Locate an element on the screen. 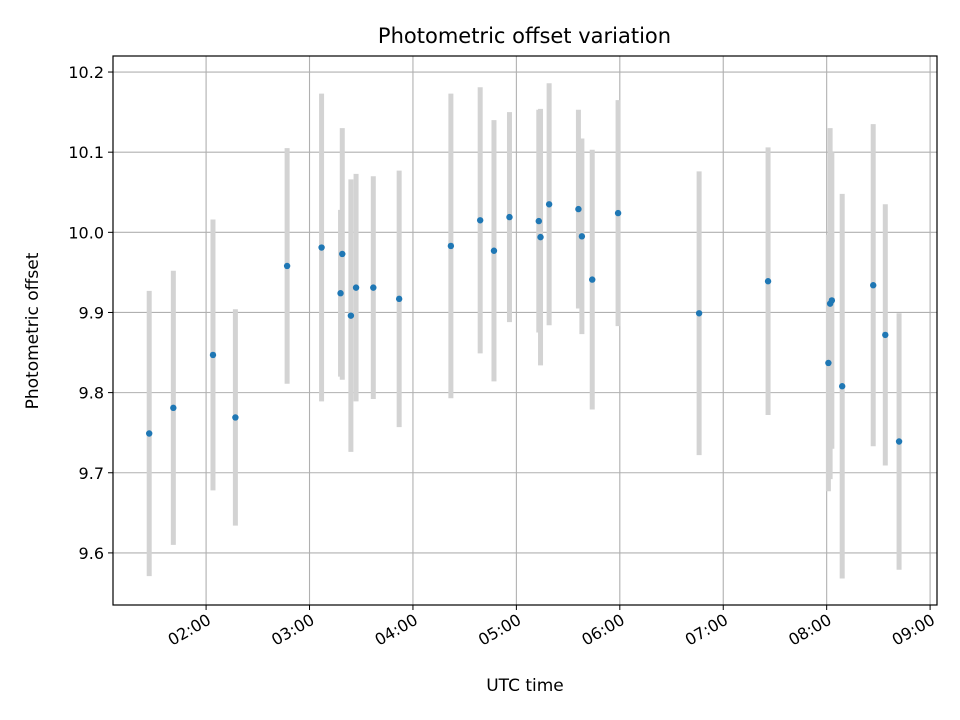 This screenshot has height=720, width=960. y-tick-label-1: 9.7 is located at coordinates (91, 473).